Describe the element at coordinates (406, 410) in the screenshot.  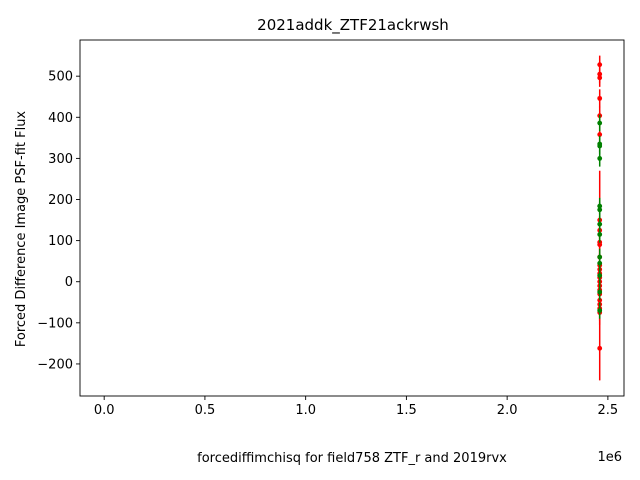
I see `x-tick-label: 1.5` at that location.